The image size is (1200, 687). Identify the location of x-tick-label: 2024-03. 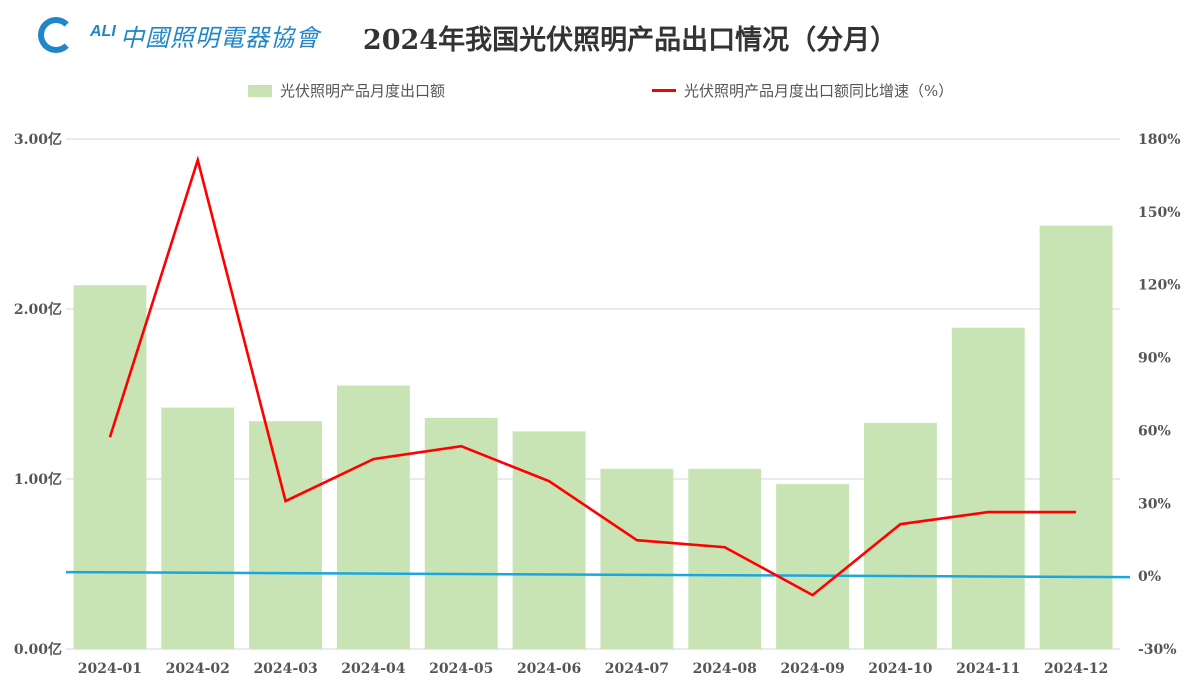
(285, 669).